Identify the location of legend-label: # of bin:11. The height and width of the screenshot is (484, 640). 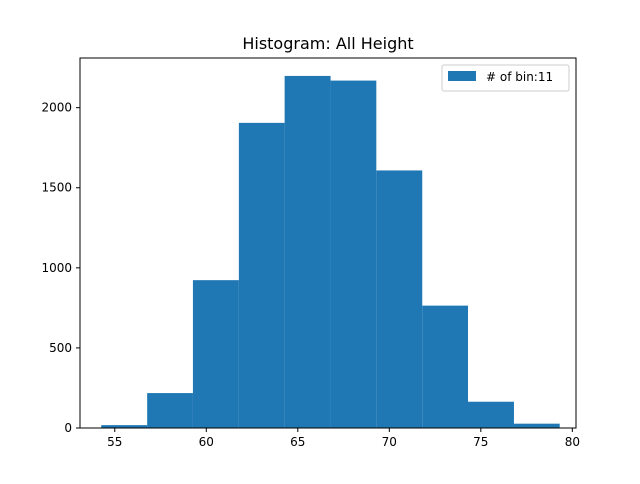
(519, 77).